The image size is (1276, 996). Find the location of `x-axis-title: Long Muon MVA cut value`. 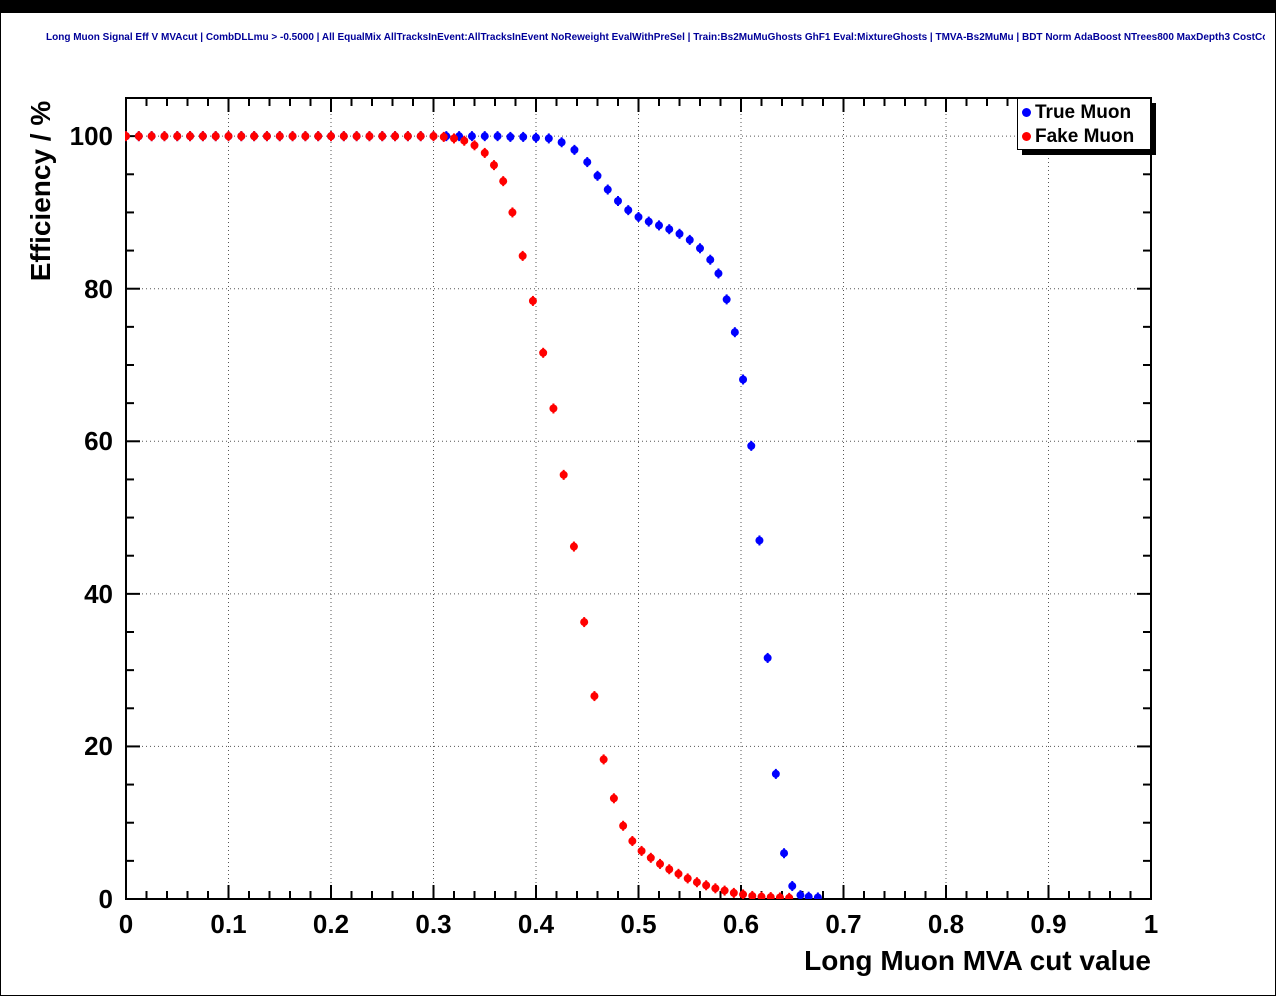

x-axis-title: Long Muon MVA cut value is located at coordinates (977, 960).